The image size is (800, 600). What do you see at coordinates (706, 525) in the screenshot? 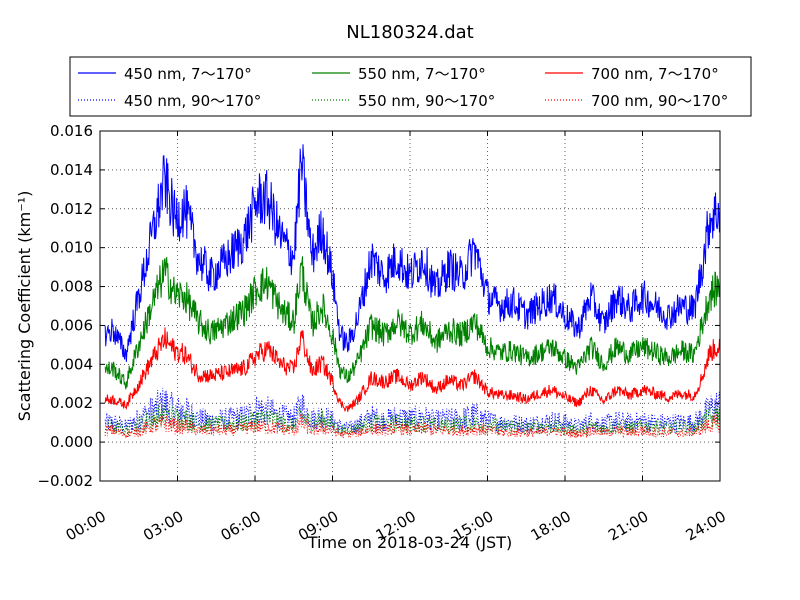
I see `x-tick-label: 24:00` at bounding box center [706, 525].